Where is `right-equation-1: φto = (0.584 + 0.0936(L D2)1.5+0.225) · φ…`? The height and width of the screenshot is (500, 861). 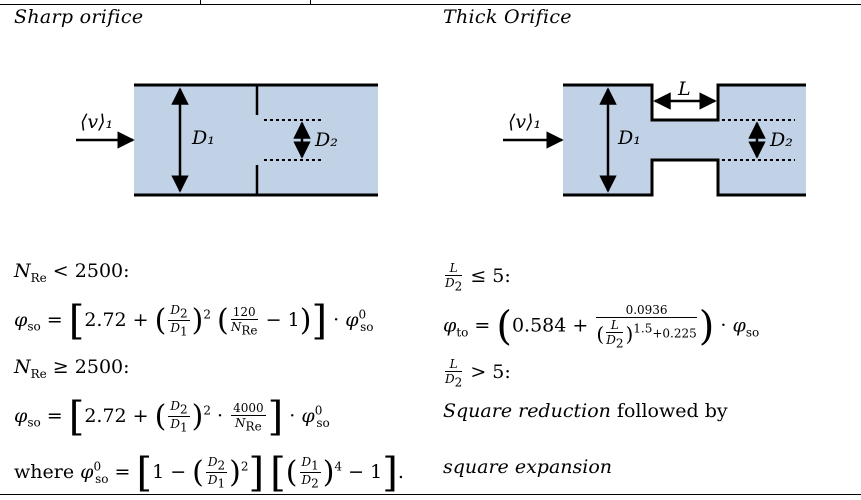 right-equation-1: φto = (0.584 + 0.0936(L D2)1.5+0.225) · φ… is located at coordinates (601, 327).